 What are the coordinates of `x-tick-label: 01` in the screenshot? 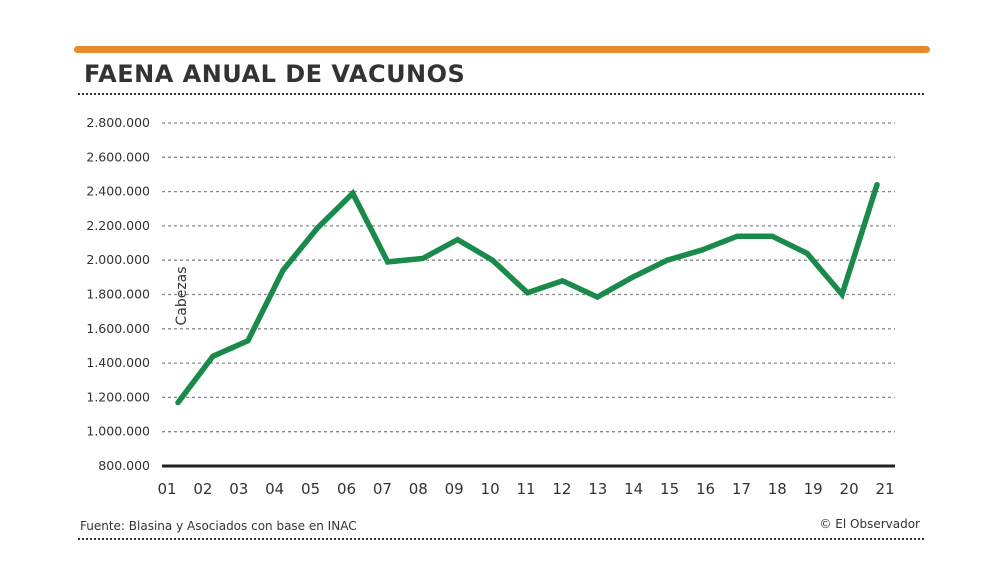 It's located at (166, 489).